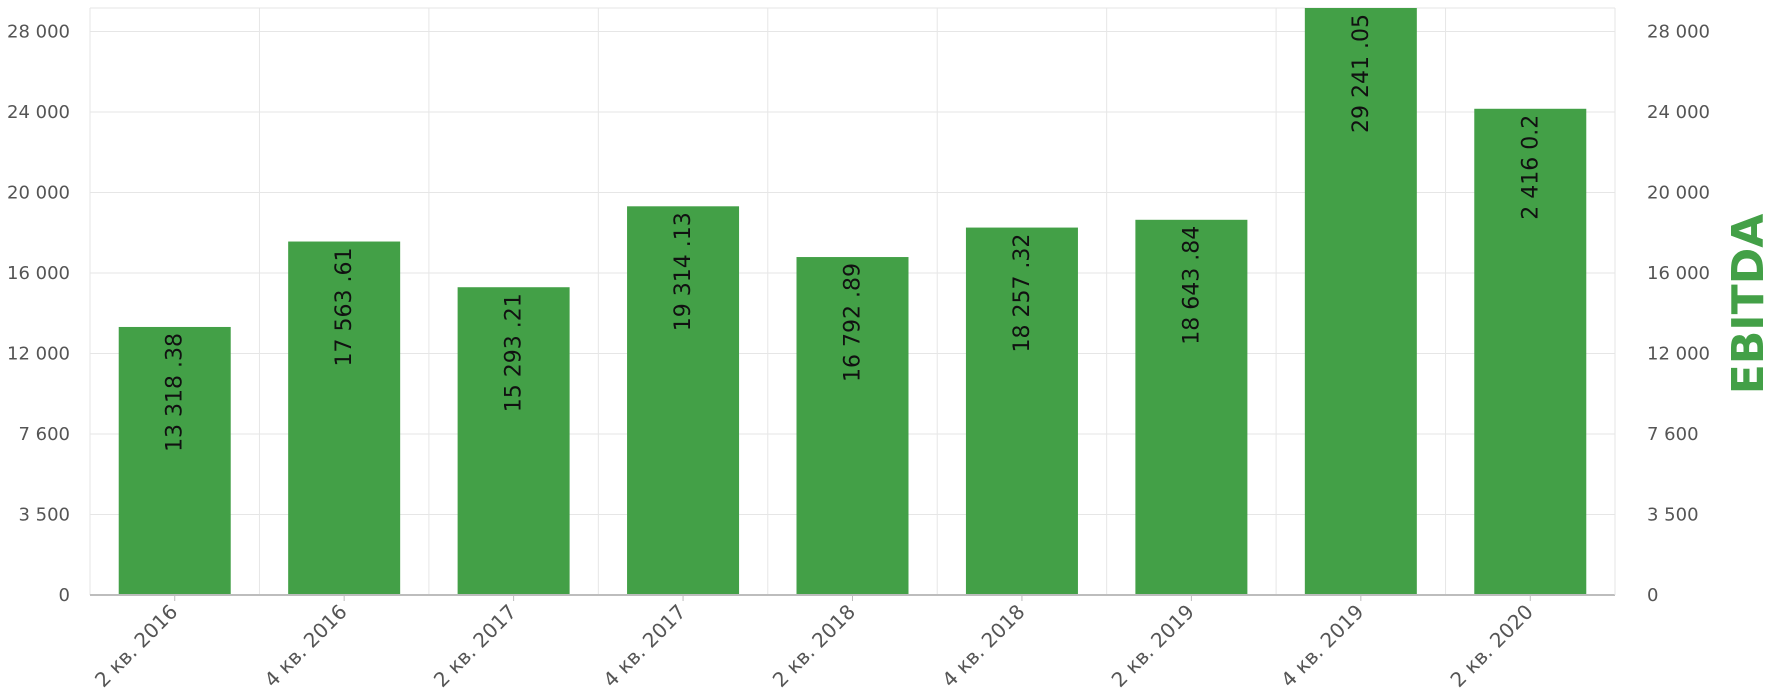  I want to click on y-tick-label-right: 16 000, so click(1678, 273).